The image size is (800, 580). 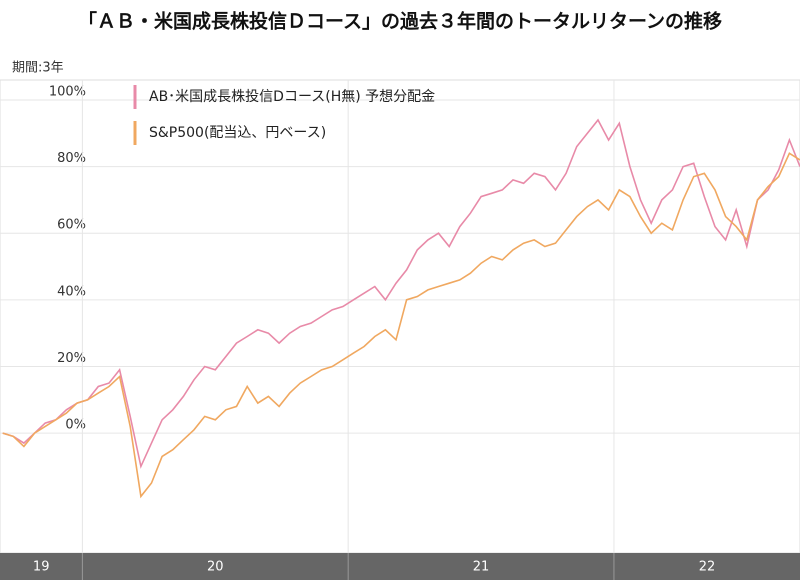 What do you see at coordinates (481, 567) in the screenshot?
I see `x-tick-label: 21` at bounding box center [481, 567].